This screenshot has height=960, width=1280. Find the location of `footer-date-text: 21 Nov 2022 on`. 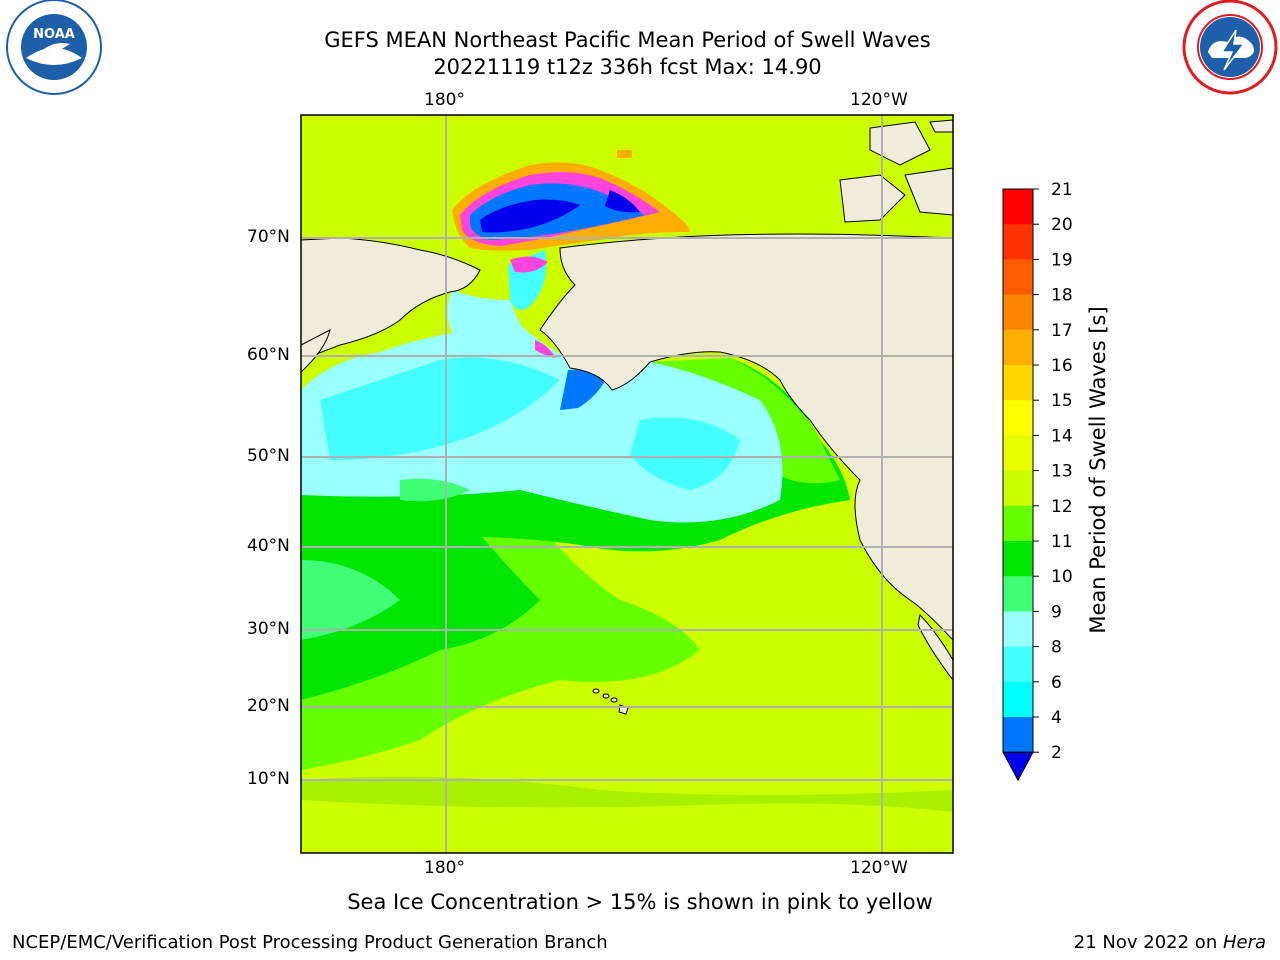

footer-date-text: 21 Nov 2022 on is located at coordinates (1148, 942).